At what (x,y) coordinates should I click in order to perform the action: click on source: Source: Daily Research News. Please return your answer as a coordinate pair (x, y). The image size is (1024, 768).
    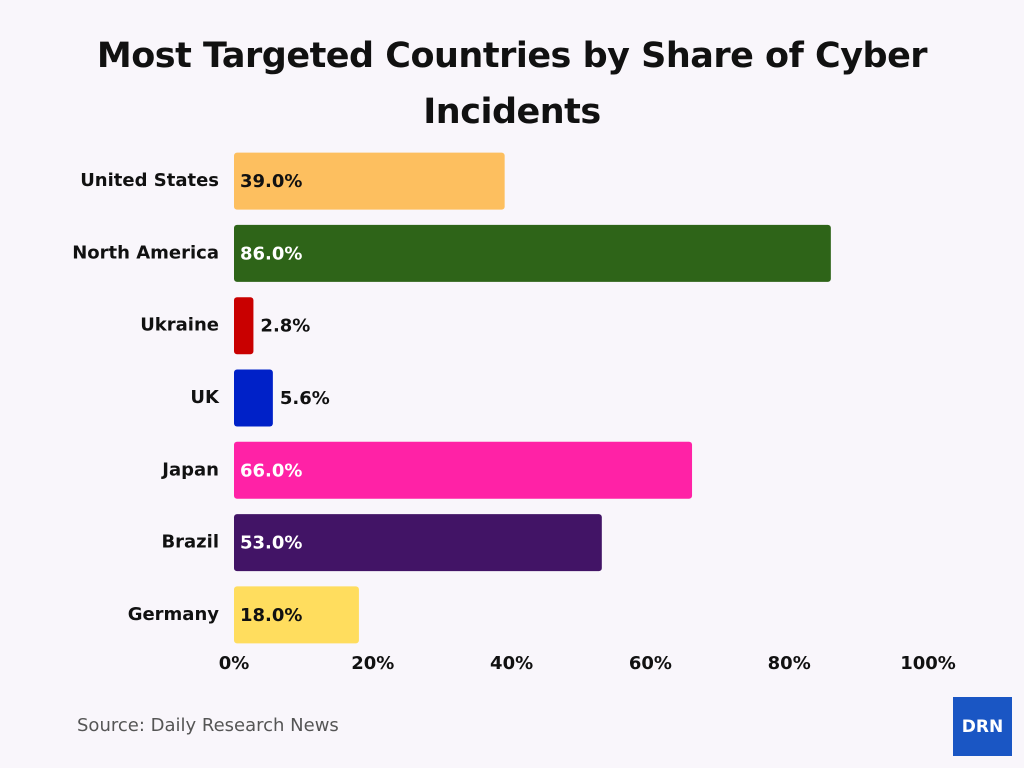
    Looking at the image, I should click on (208, 725).